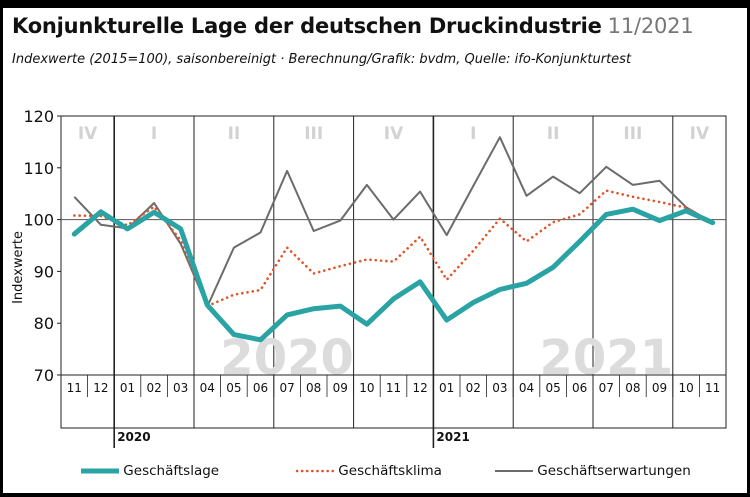 The image size is (750, 497). What do you see at coordinates (614, 471) in the screenshot?
I see `legend-label-erwartungen: Geschäftserwartungen` at bounding box center [614, 471].